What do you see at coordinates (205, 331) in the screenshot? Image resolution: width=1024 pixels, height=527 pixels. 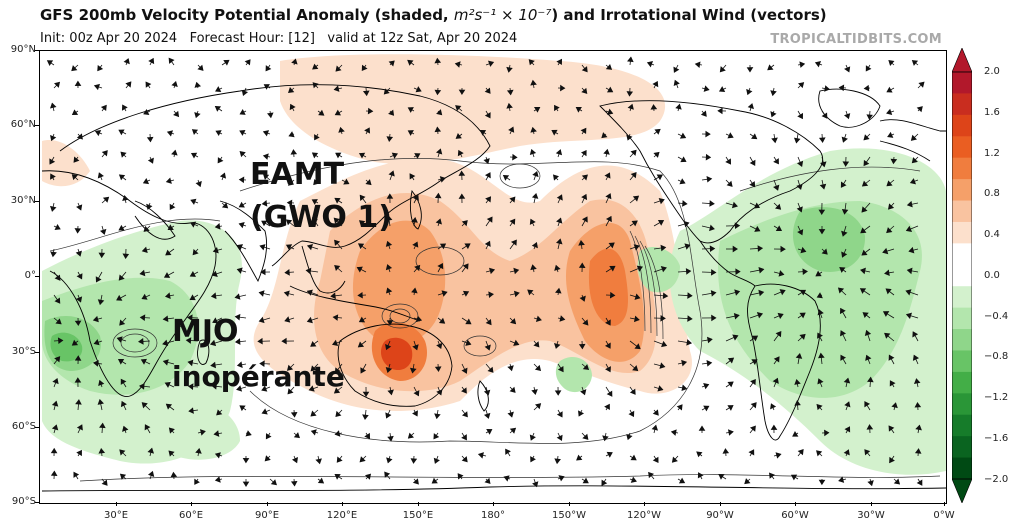 I see `annotation-mjo: MJO` at bounding box center [205, 331].